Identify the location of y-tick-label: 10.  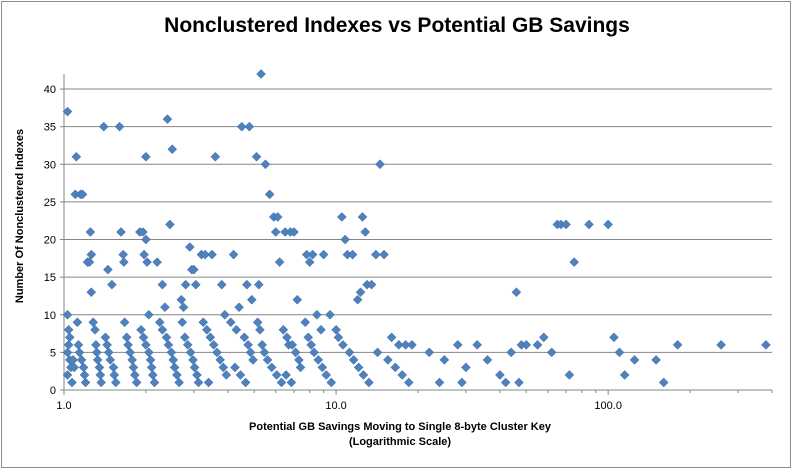
(50, 316).